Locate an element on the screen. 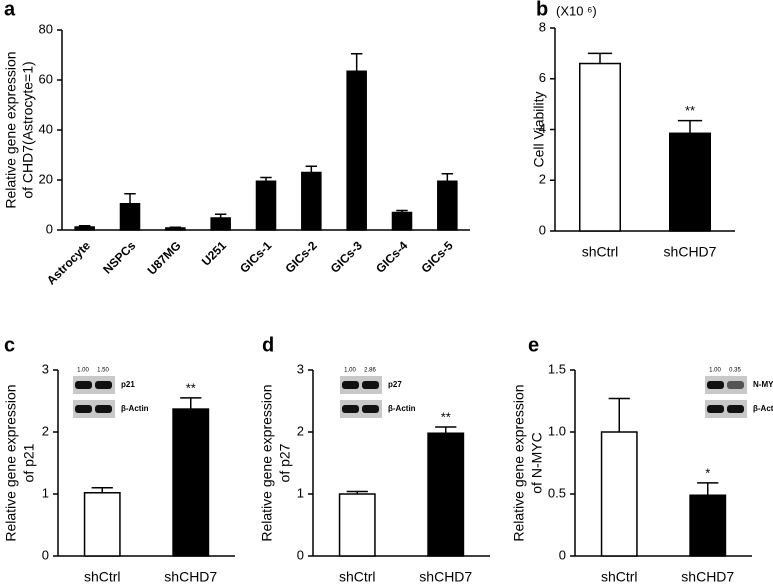 The width and height of the screenshot is (773, 586). y-axis-label: of p27 is located at coordinates (285, 462).